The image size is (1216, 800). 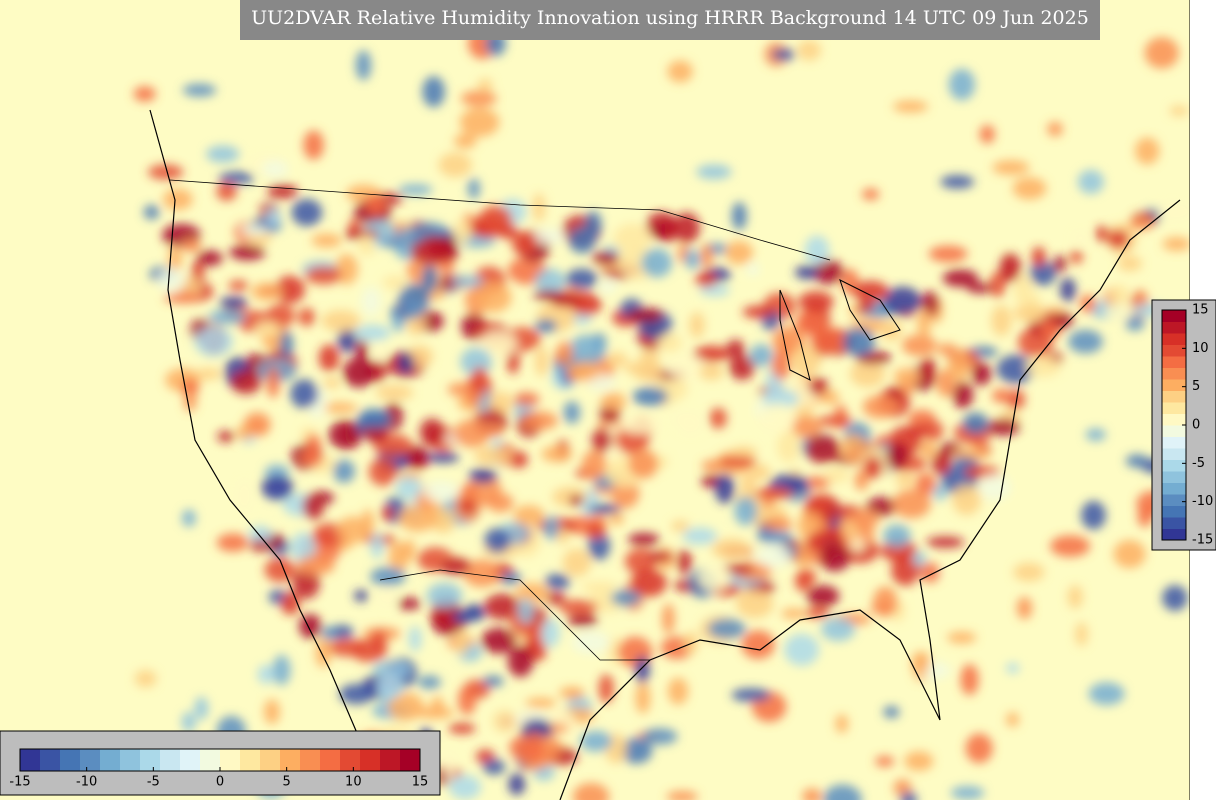 I want to click on colorbar-tick-label: -15, so click(x=1202, y=540).